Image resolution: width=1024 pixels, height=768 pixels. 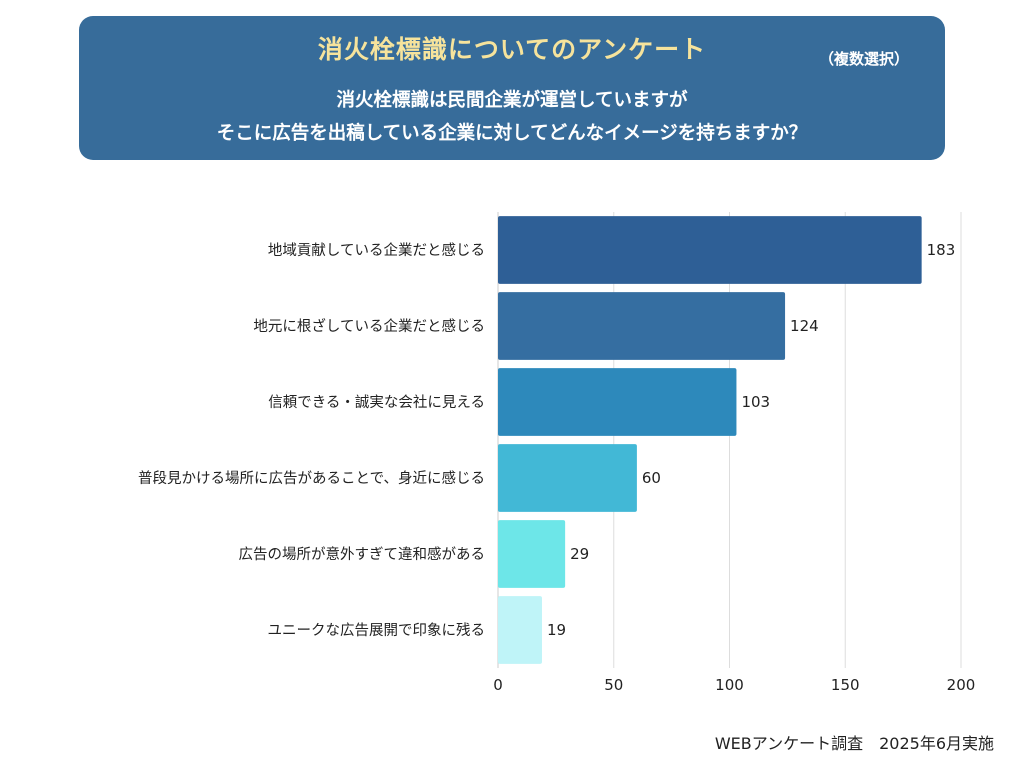 I want to click on category-label: 普段見かける場所に広告があることで、身近に感じる, so click(x=311, y=478).